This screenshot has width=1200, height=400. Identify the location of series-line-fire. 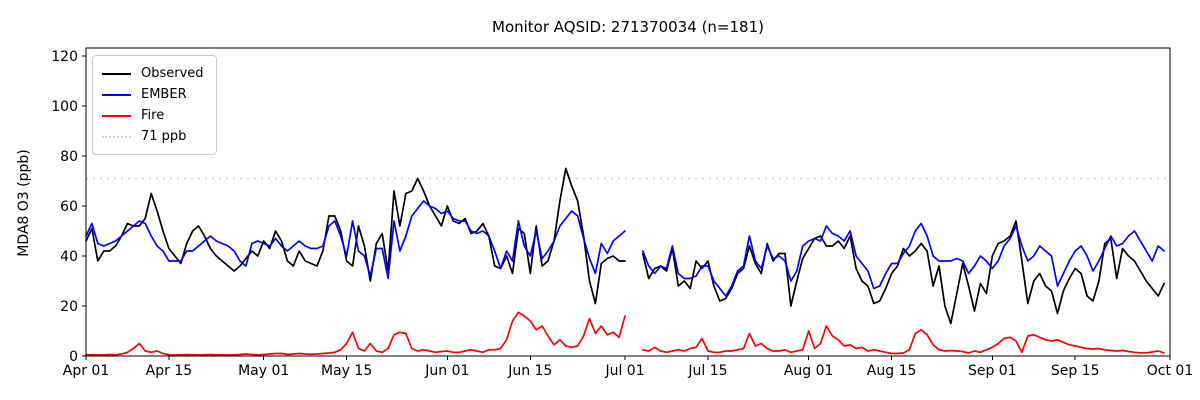
(625, 333).